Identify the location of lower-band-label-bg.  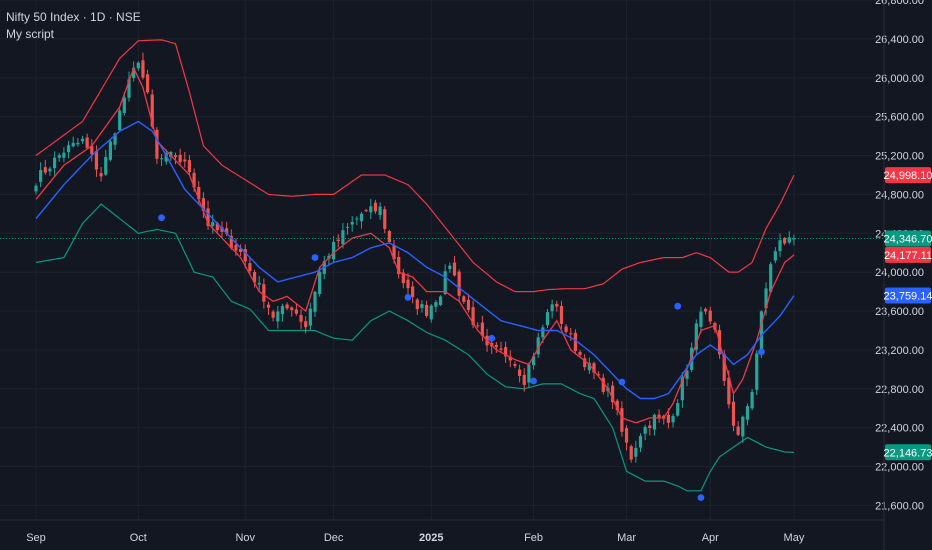
(908, 452).